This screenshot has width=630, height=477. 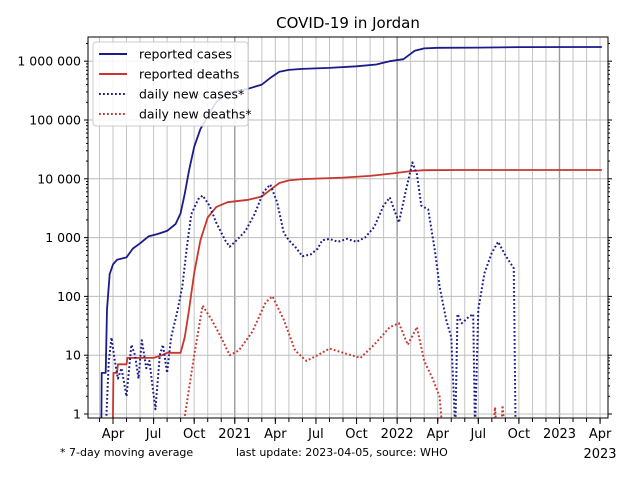 What do you see at coordinates (342, 452) in the screenshot?
I see `source-note: last update: 2023-04-05, source: WHO` at bounding box center [342, 452].